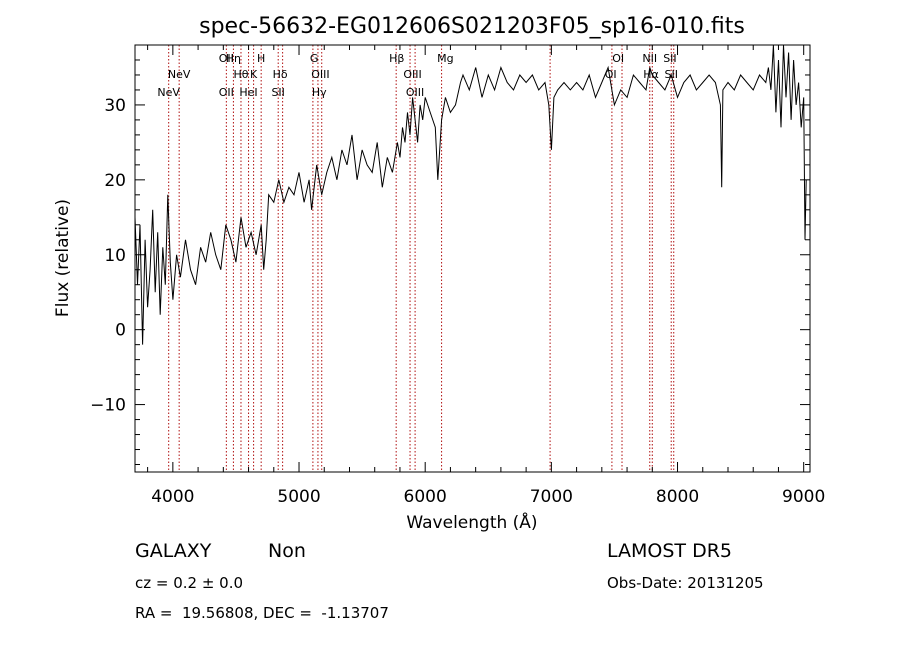 This screenshot has width=900, height=649. Describe the element at coordinates (173, 551) in the screenshot. I see `object-class: GALAXY` at that location.